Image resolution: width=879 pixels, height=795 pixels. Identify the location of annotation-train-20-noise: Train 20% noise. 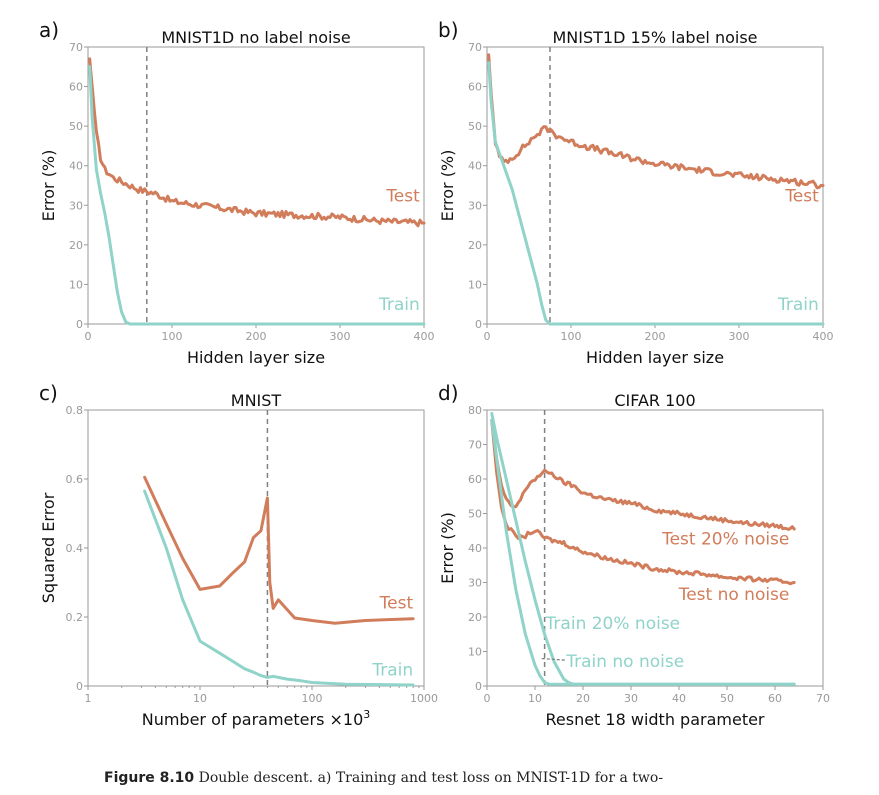
(613, 624).